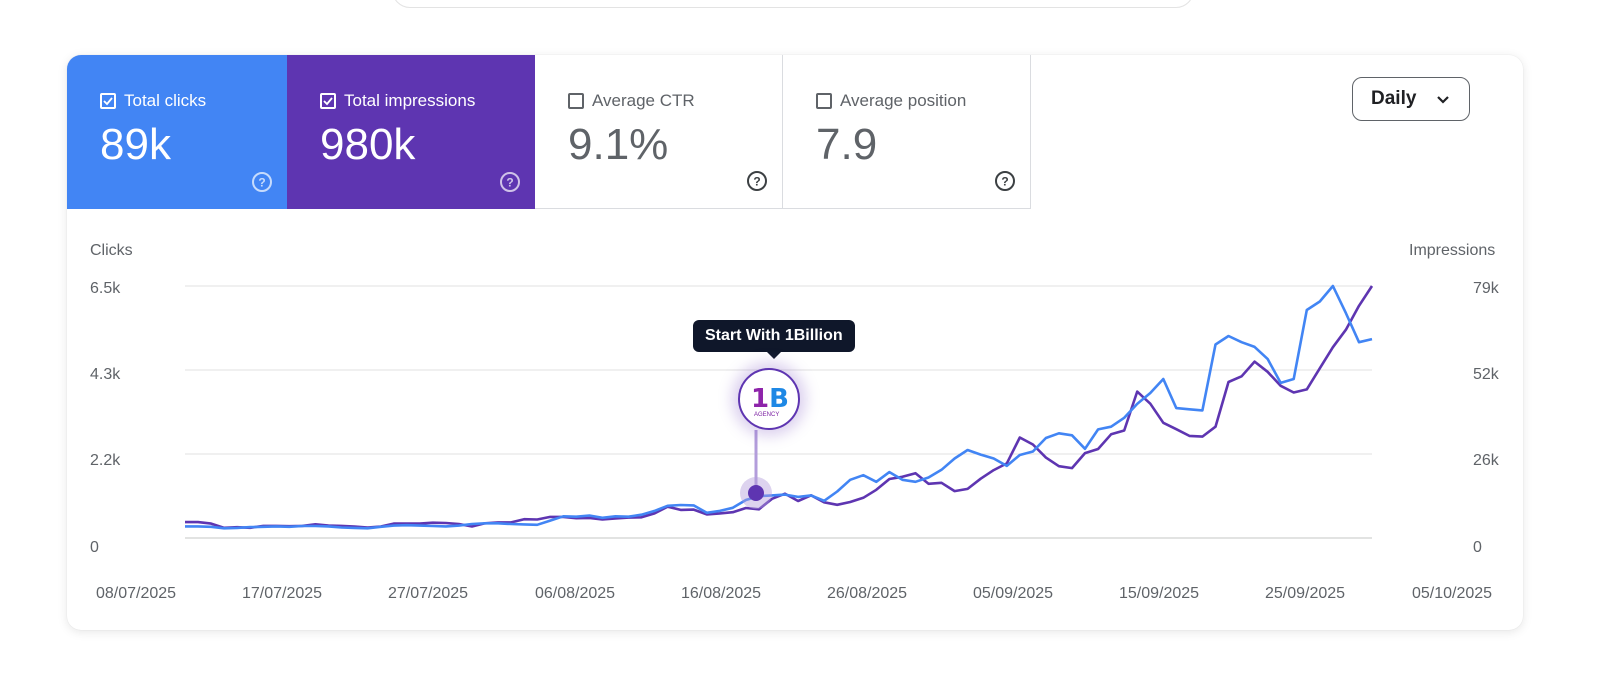 This screenshot has width=1600, height=680. What do you see at coordinates (177, 132) in the screenshot?
I see `metric-total-clicks: Total clicks 89k ?` at bounding box center [177, 132].